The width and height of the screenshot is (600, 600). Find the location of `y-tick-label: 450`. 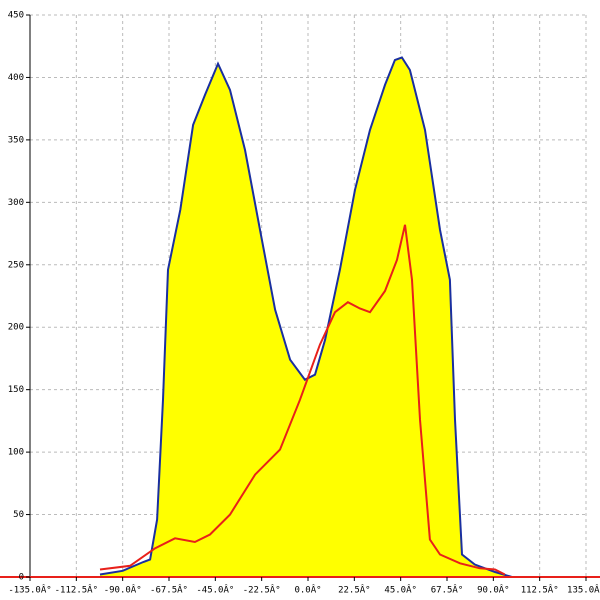

y-tick-label: 450 is located at coordinates (16, 16).